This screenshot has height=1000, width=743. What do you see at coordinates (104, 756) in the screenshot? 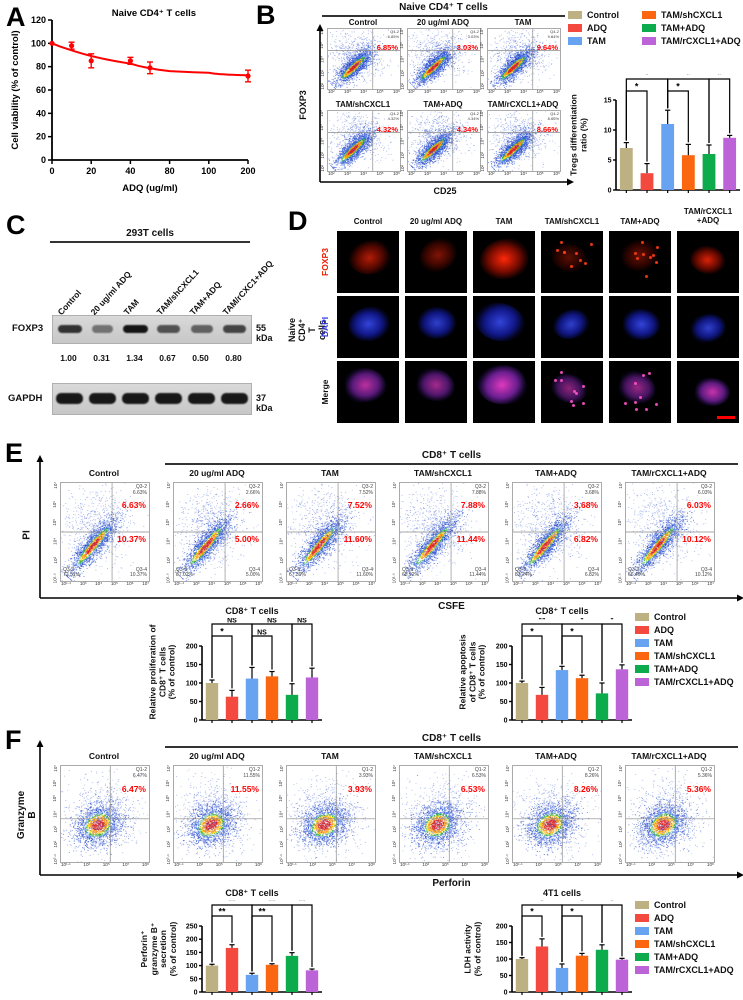
I see `flow-plot-title: Control` at bounding box center [104, 756].